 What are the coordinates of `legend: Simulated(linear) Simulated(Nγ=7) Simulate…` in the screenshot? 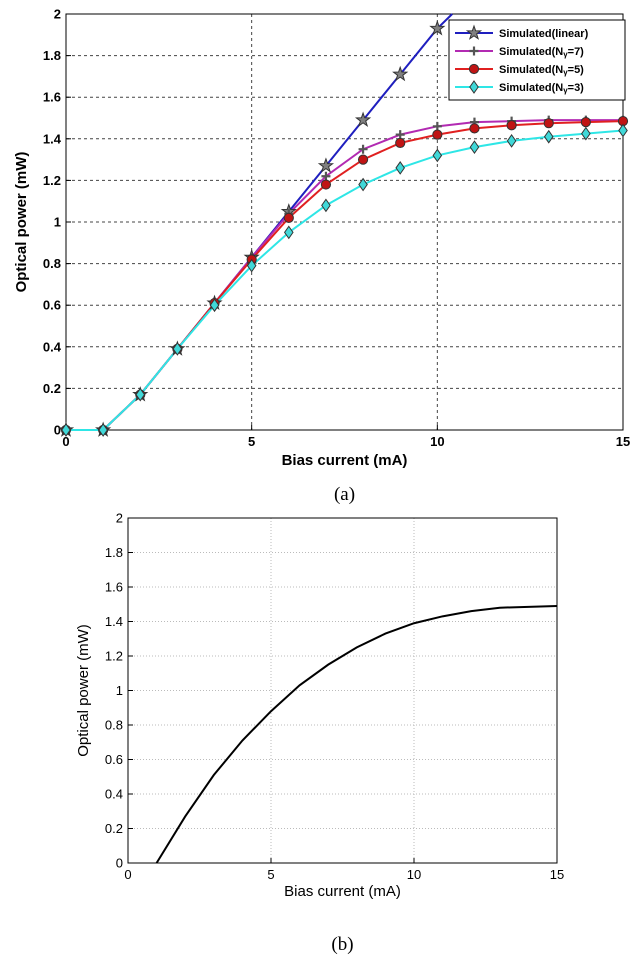 It's located at (537, 60).